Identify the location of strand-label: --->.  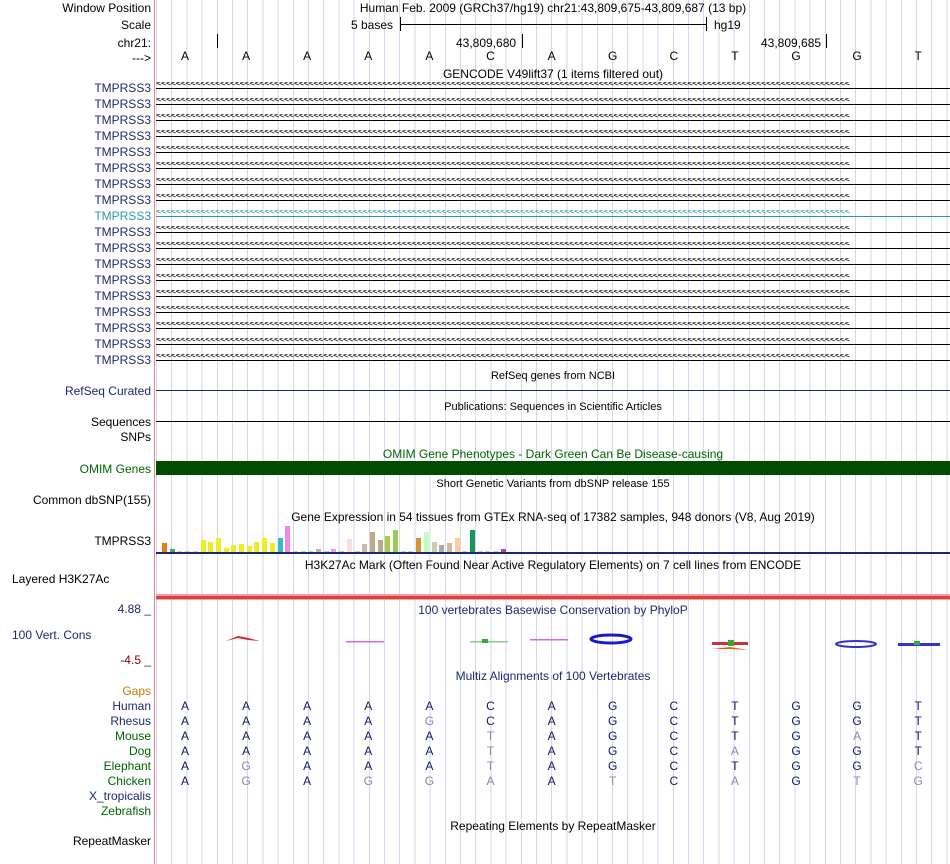
(141, 58).